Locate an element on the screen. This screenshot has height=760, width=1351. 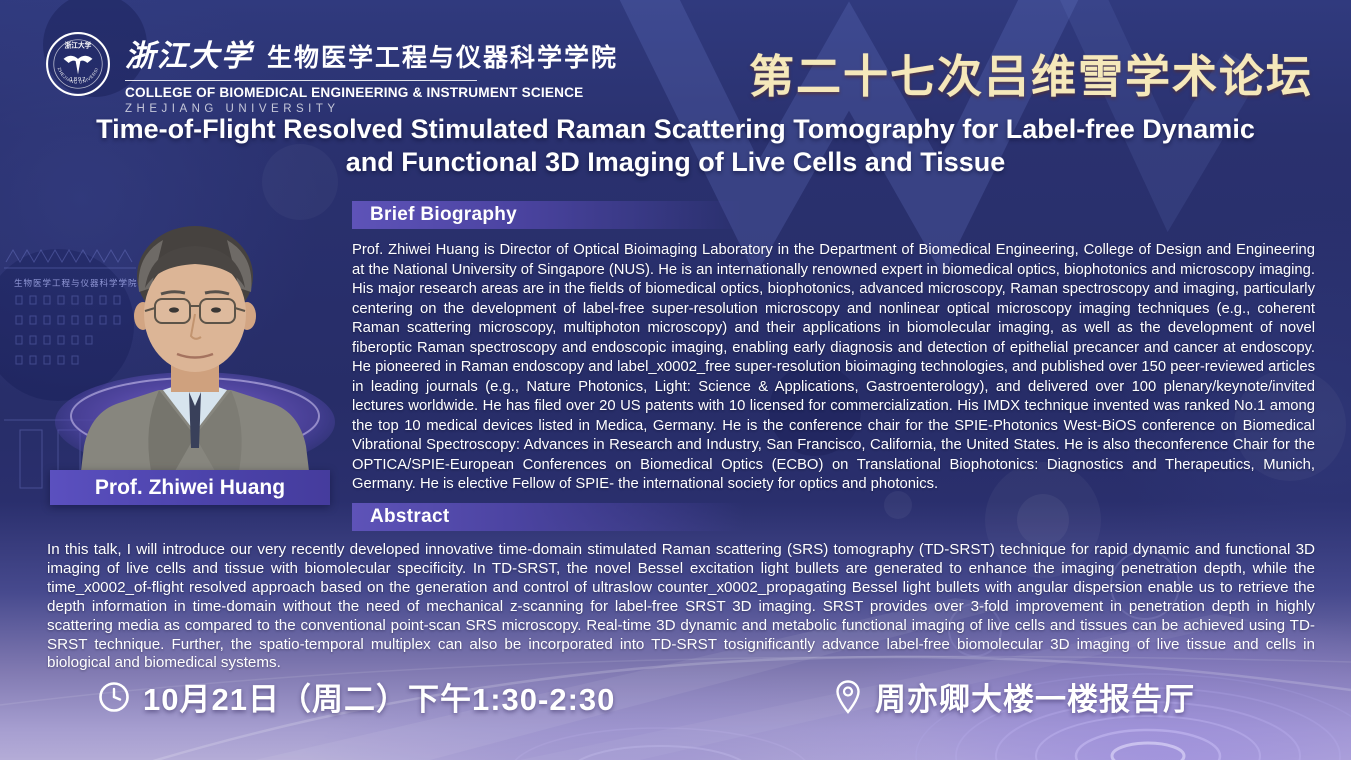
clock-icon is located at coordinates (114, 696).